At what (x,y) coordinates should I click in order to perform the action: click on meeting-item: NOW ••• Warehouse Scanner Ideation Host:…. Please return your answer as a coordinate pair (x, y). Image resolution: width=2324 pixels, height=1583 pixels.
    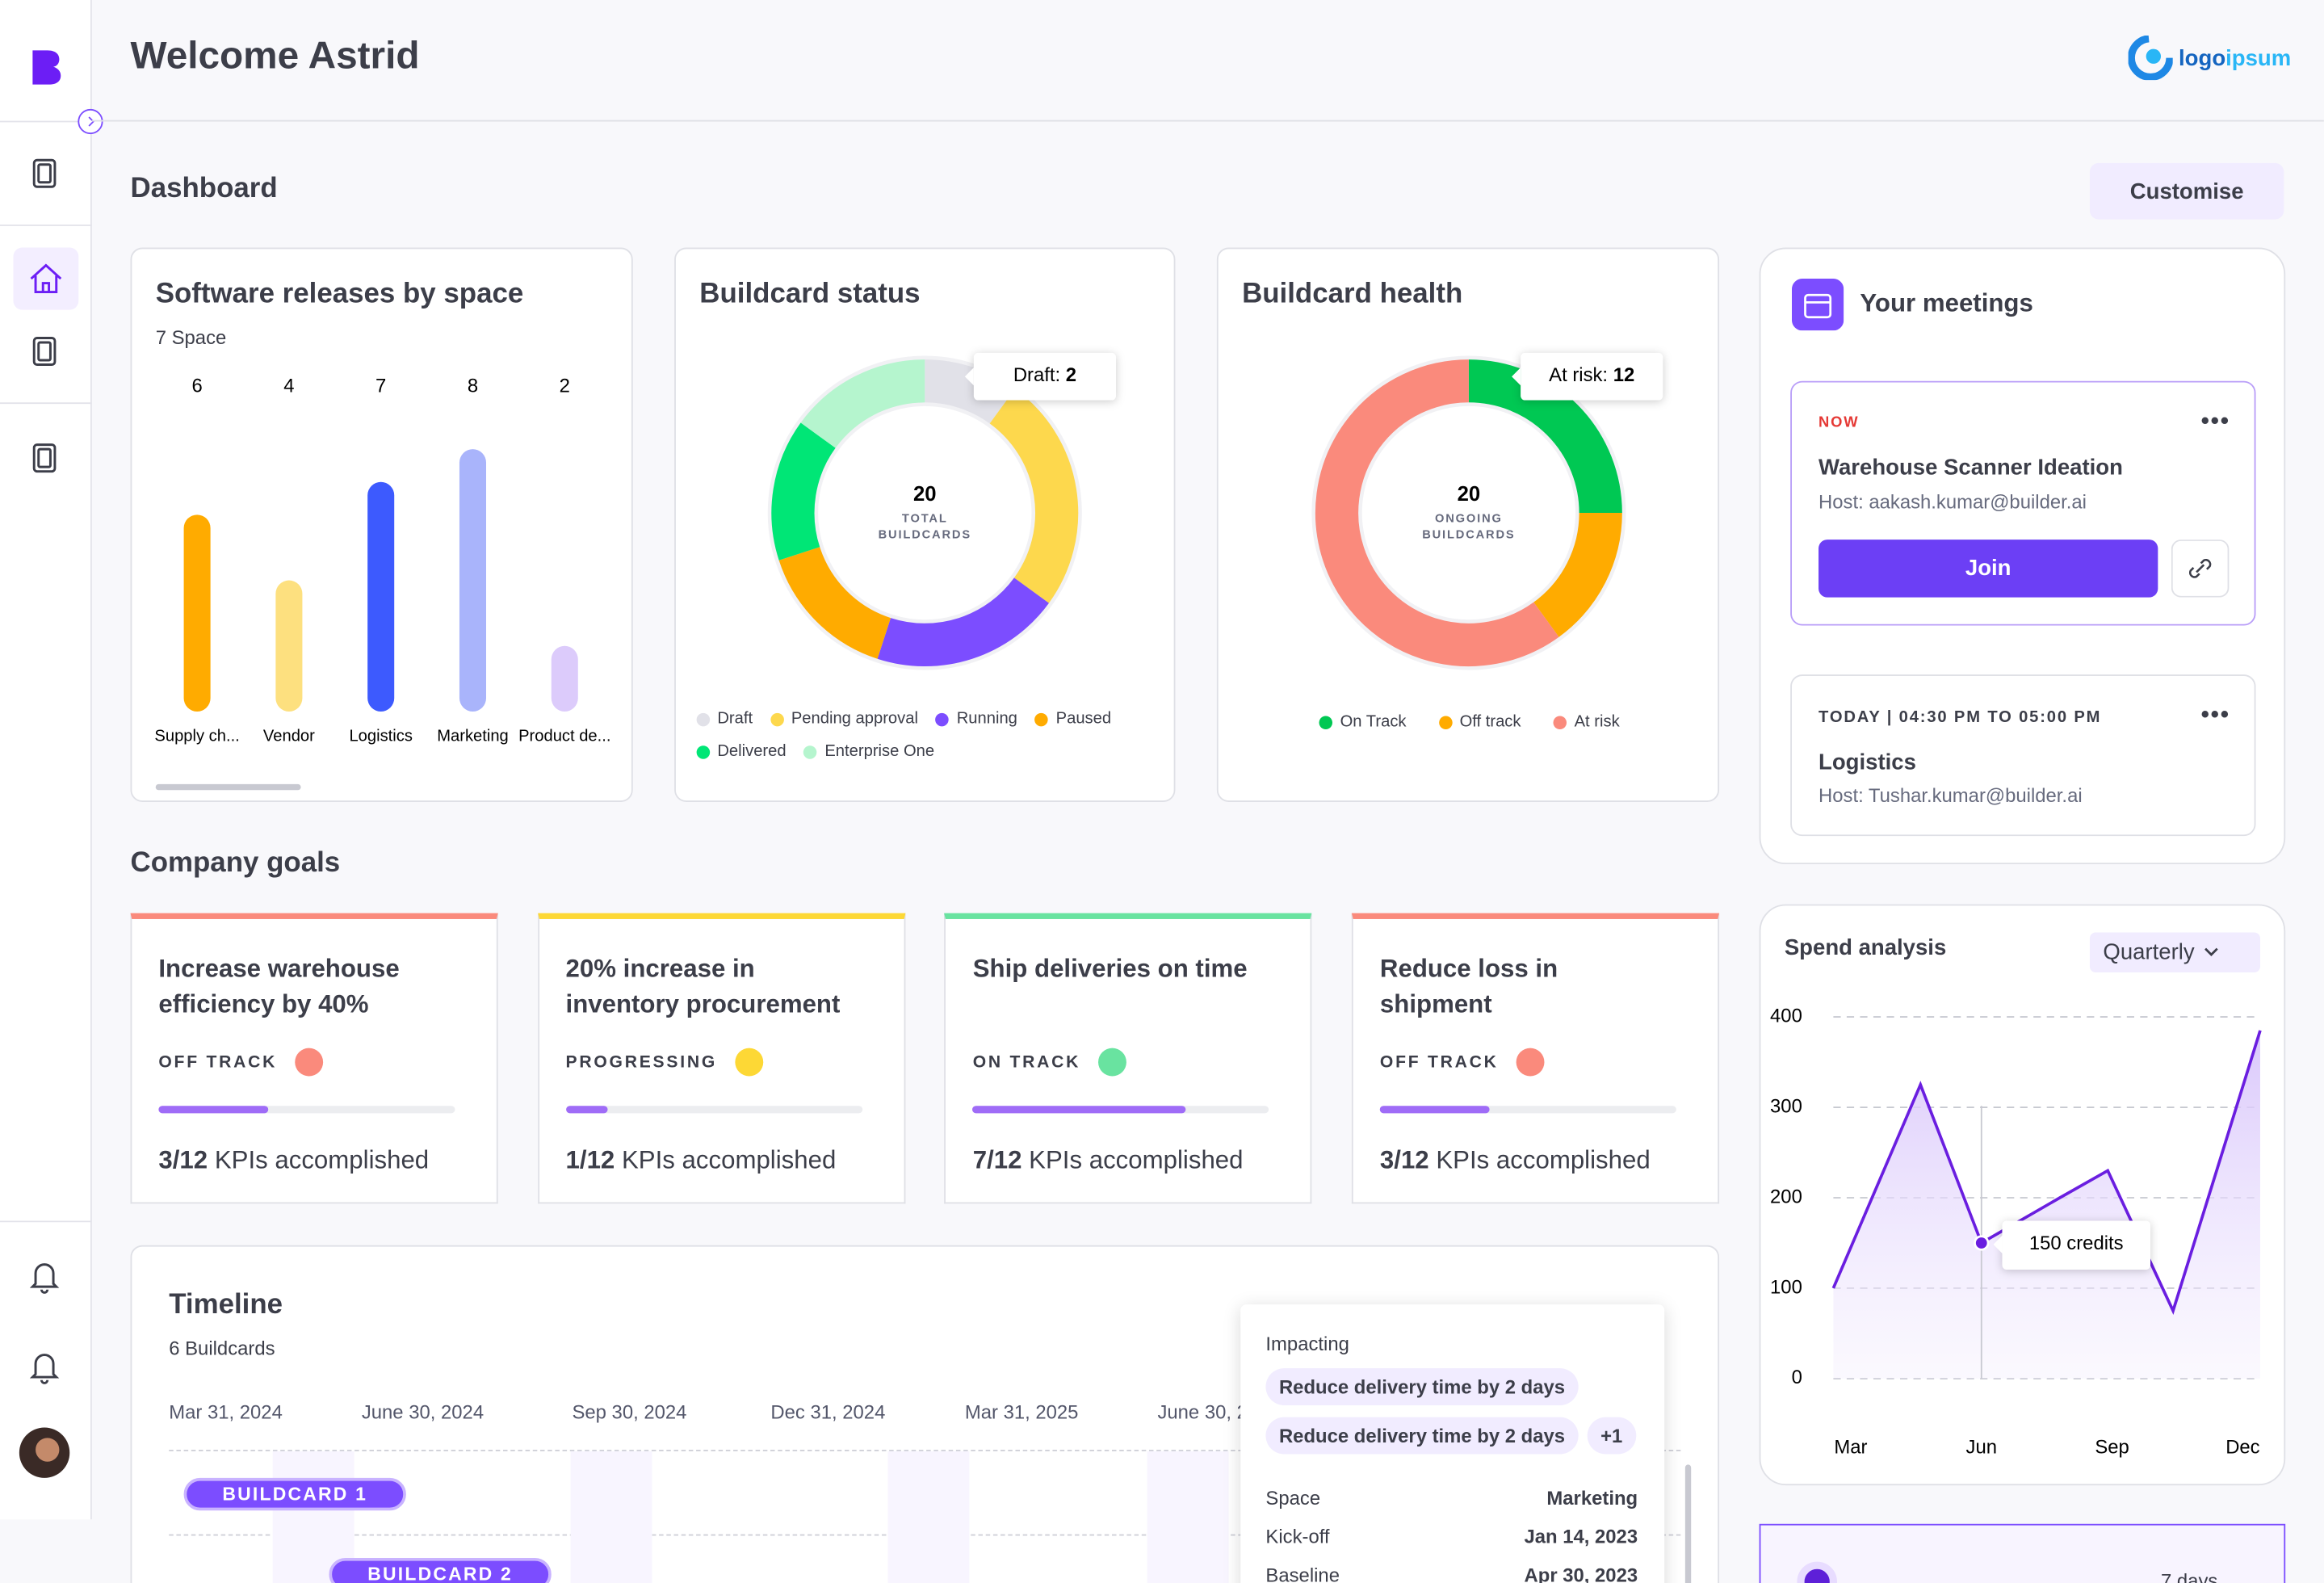
    Looking at the image, I should click on (2023, 503).